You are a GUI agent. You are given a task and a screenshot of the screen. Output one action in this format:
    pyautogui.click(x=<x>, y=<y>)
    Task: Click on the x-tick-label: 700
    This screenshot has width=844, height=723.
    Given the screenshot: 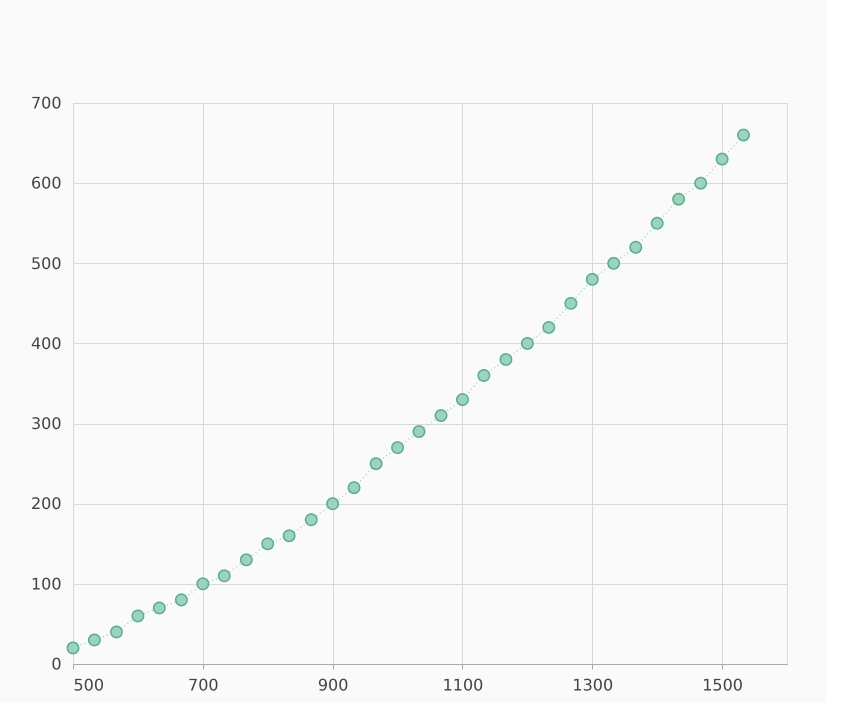 What is the action you would take?
    pyautogui.click(x=203, y=685)
    